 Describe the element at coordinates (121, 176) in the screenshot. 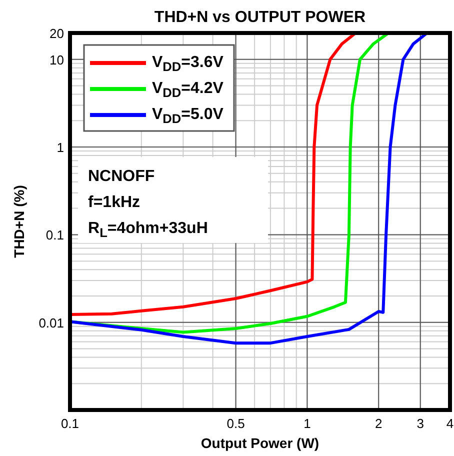

I see `annotation: NCNOFF` at that location.